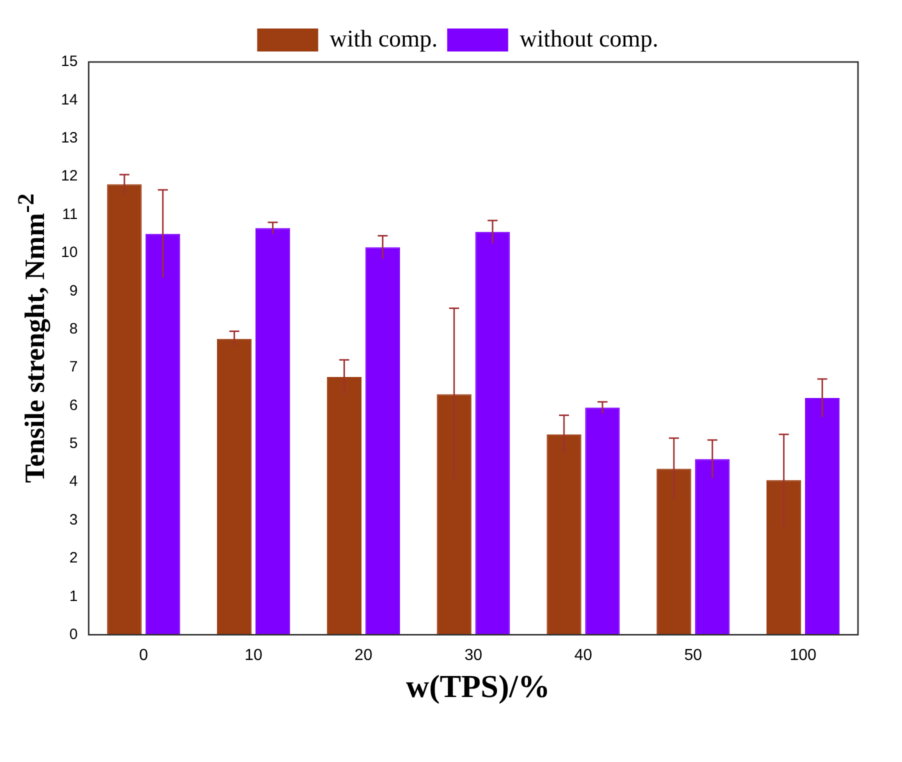 The width and height of the screenshot is (902, 762). Describe the element at coordinates (73, 519) in the screenshot. I see `y-tick-label: 3` at that location.